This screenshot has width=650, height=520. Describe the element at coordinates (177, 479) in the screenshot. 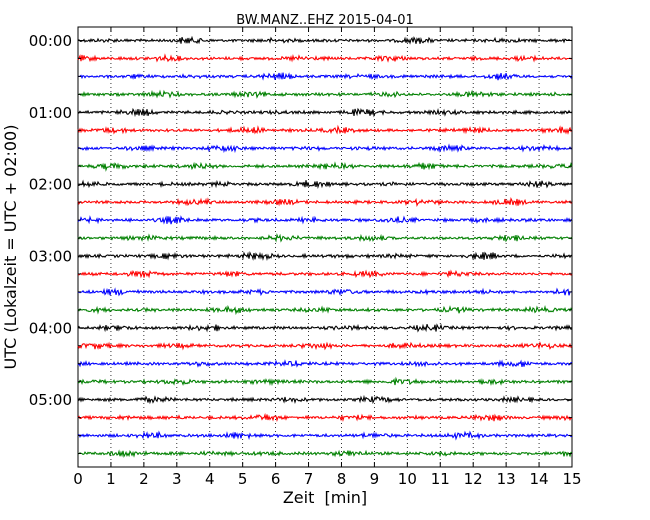

I see `x-tick-label: 3` at that location.